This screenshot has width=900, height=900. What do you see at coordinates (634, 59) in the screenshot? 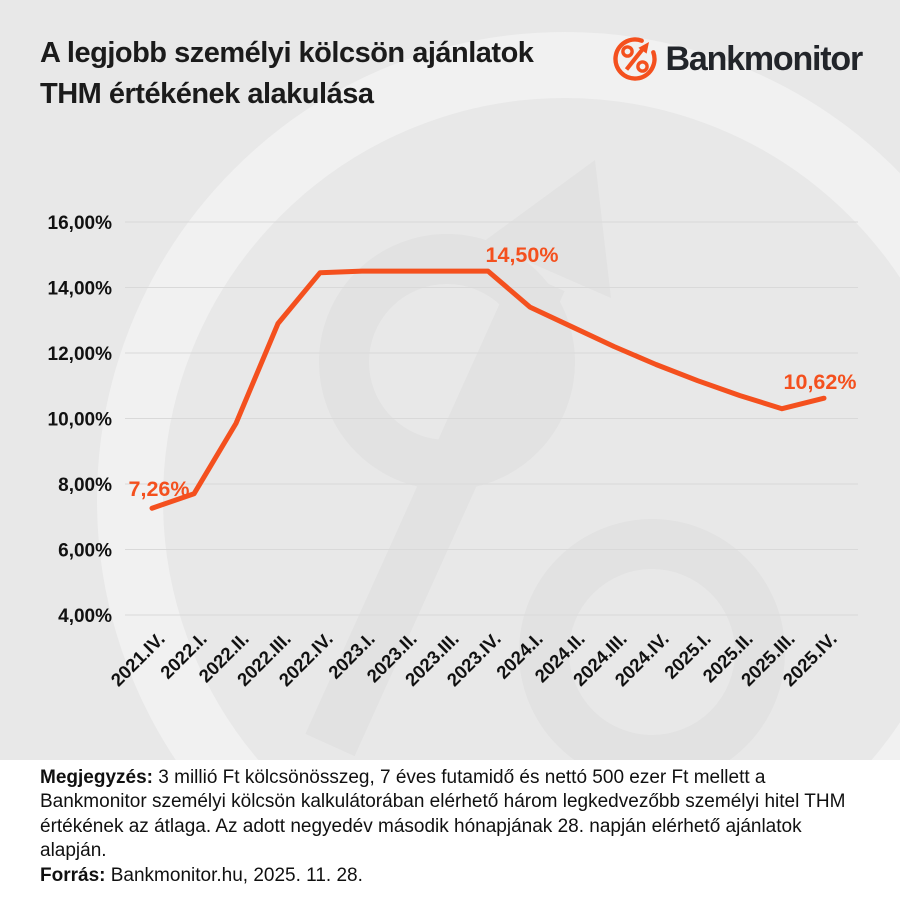
I see `percent-arrow-logo-icon` at bounding box center [634, 59].